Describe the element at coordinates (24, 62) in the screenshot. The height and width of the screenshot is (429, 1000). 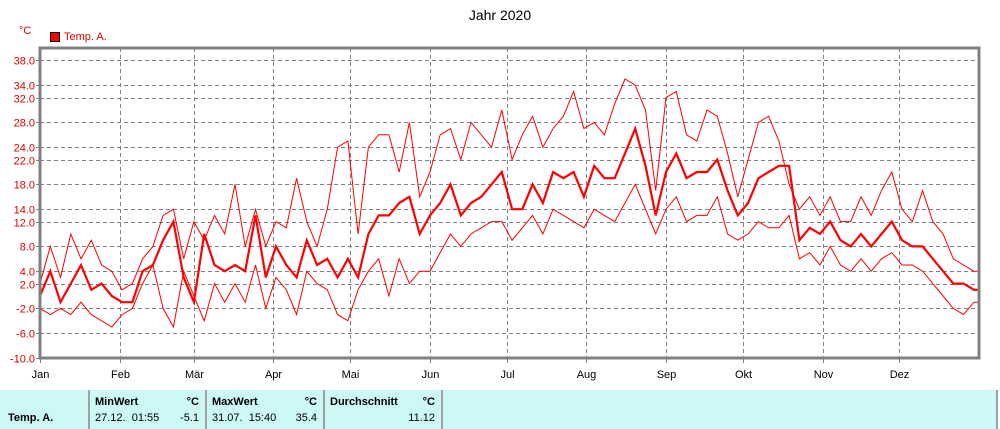
I see `y-tick-label: 38.0` at that location.